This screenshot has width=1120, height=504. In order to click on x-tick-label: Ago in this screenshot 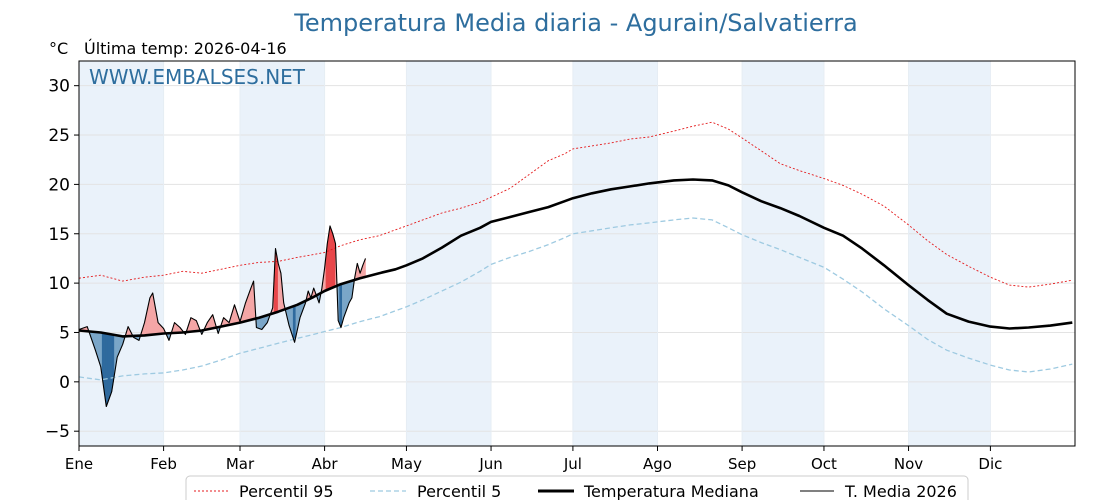, I will do `click(657, 464)`.